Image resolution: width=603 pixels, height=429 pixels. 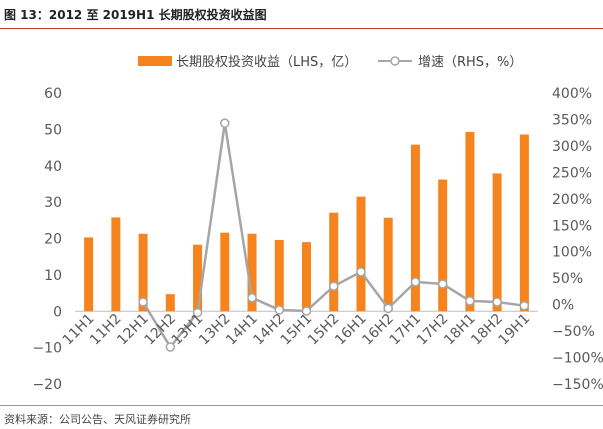 What do you see at coordinates (573, 332) in the screenshot?
I see `right-tick-label: −50%` at bounding box center [573, 332].